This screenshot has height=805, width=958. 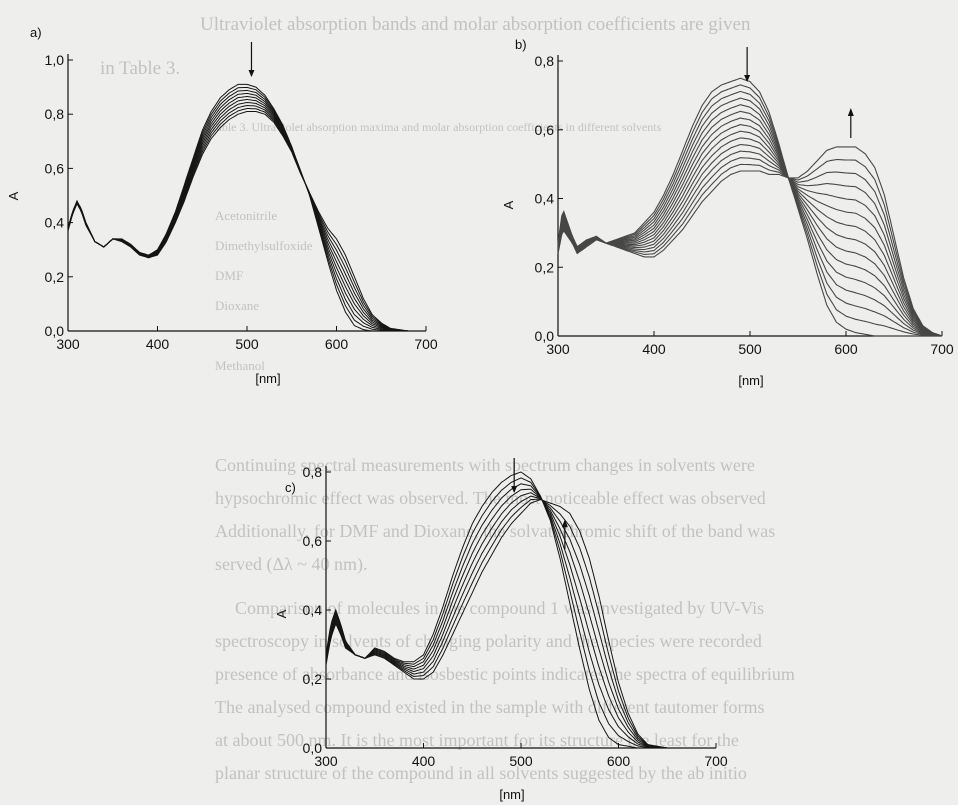 What do you see at coordinates (290, 487) in the screenshot?
I see `panel-label: c)` at bounding box center [290, 487].